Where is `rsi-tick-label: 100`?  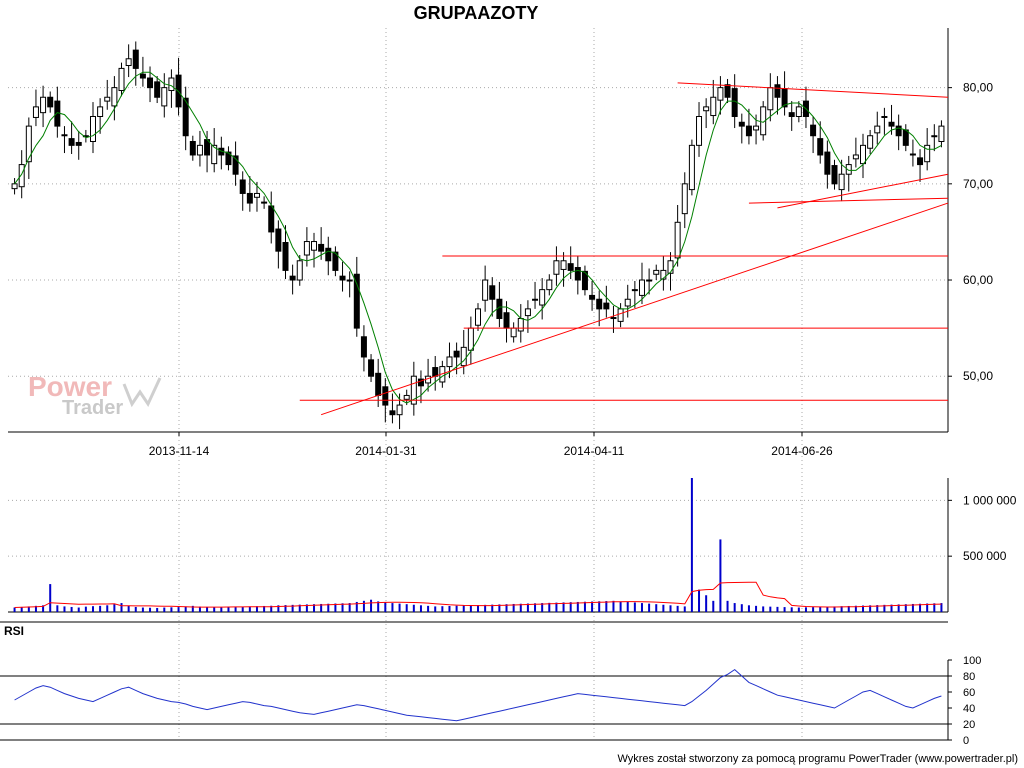 rsi-tick-label: 100 is located at coordinates (972, 661).